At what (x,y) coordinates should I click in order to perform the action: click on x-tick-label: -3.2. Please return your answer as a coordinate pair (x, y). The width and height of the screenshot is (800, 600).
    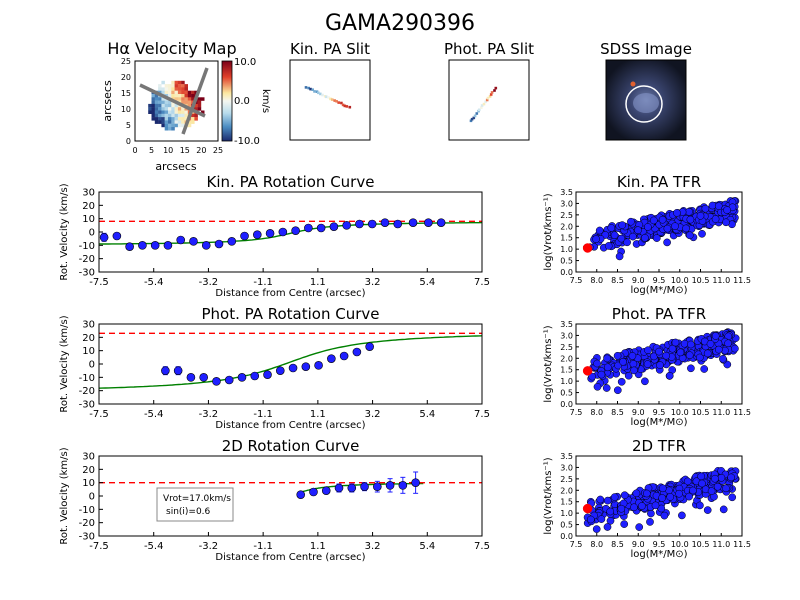
    Looking at the image, I should click on (209, 282).